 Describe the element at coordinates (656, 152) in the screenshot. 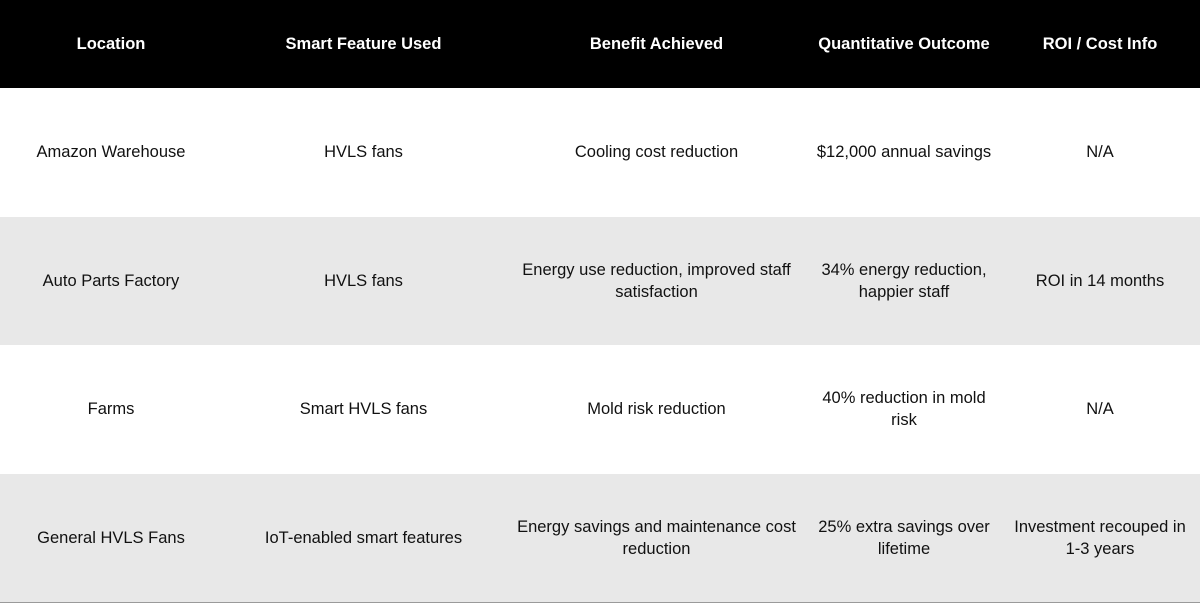

I see `cell-benefit: Cooling cost reduction` at that location.